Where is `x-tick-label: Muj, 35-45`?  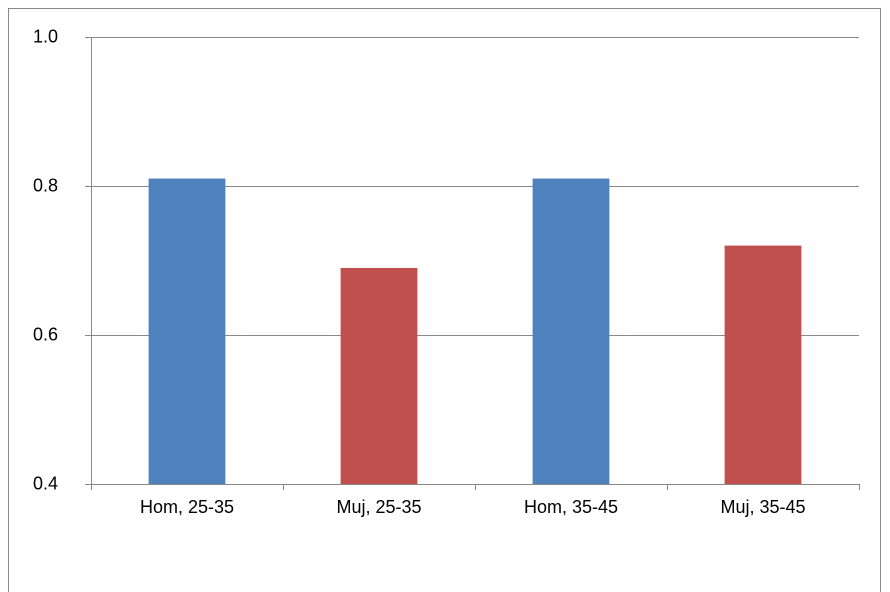
x-tick-label: Muj, 35-45 is located at coordinates (762, 507).